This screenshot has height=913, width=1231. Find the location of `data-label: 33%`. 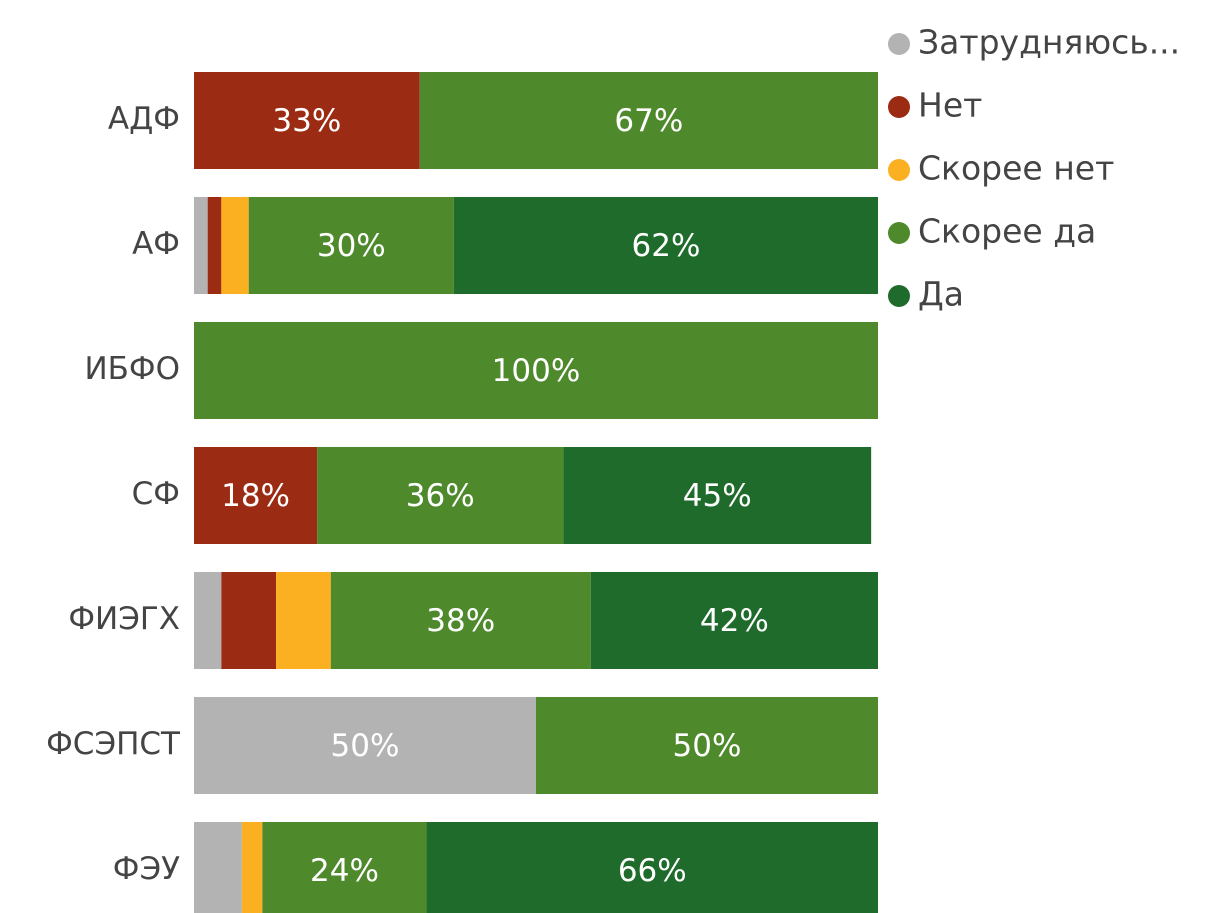

data-label: 33% is located at coordinates (306, 121).